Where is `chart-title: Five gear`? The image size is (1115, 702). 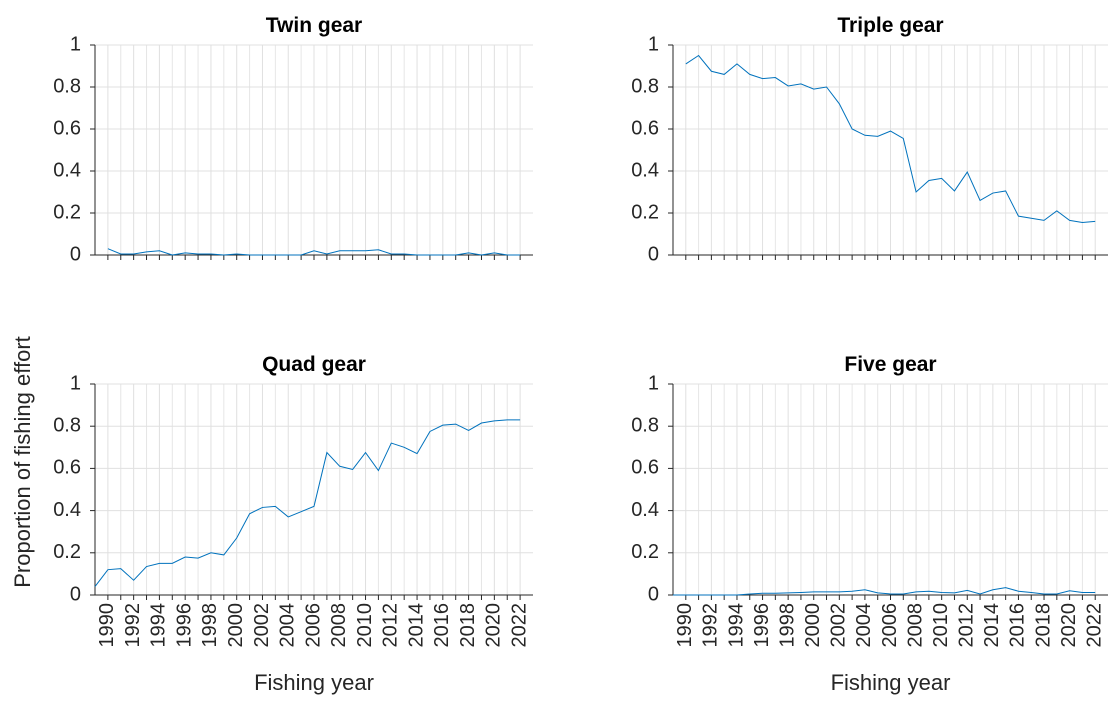 chart-title: Five gear is located at coordinates (890, 364).